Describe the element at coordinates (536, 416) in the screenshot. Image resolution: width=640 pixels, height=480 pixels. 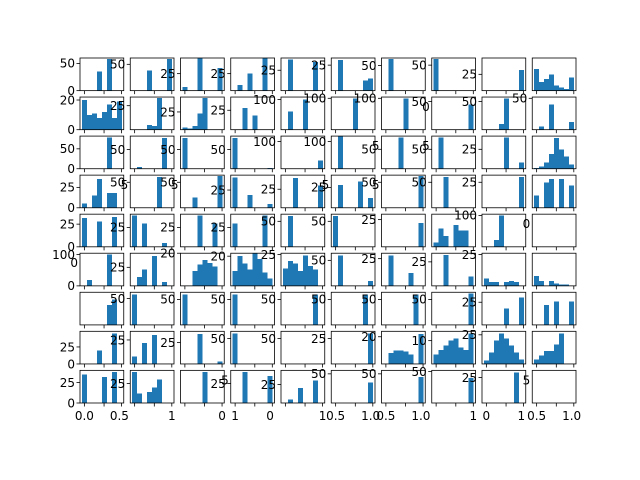
I see `x-tick-label: 0.5` at that location.